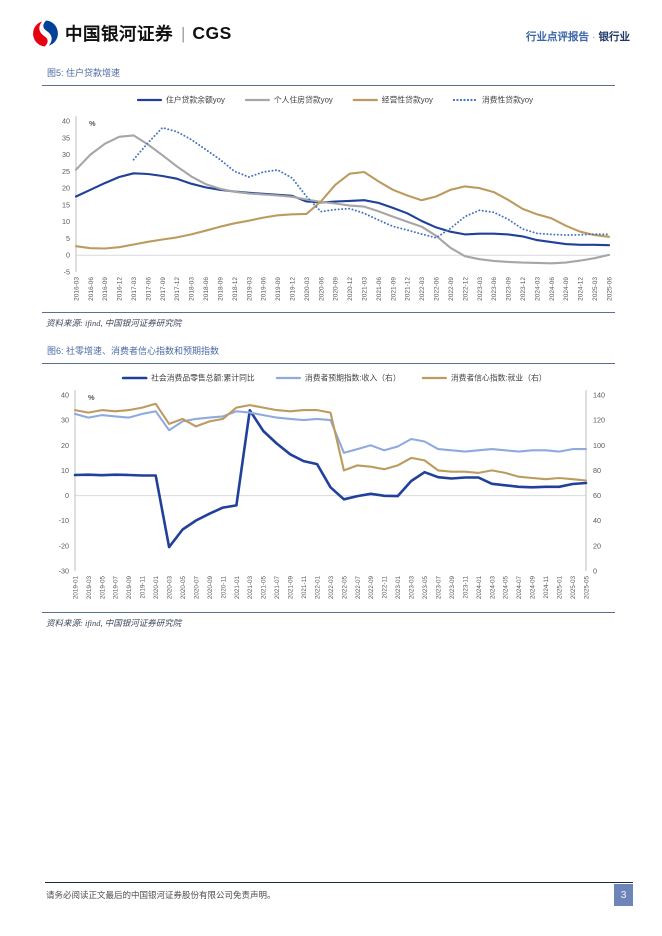  Describe the element at coordinates (523, 289) in the screenshot. I see `x-tick: 2023-12` at that location.